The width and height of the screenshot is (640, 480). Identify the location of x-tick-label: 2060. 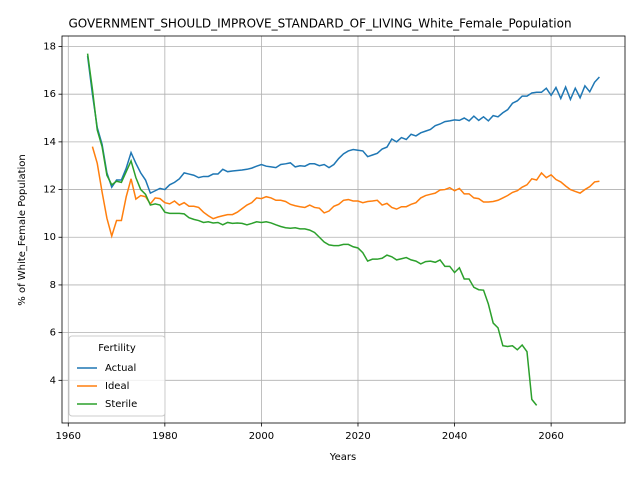
(550, 436).